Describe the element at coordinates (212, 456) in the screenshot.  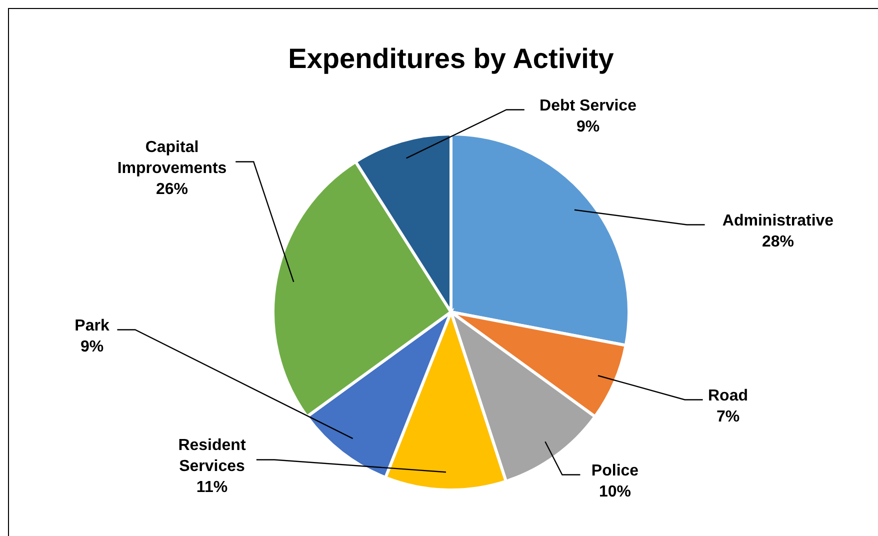
I see `slice-label: Resident Services` at that location.